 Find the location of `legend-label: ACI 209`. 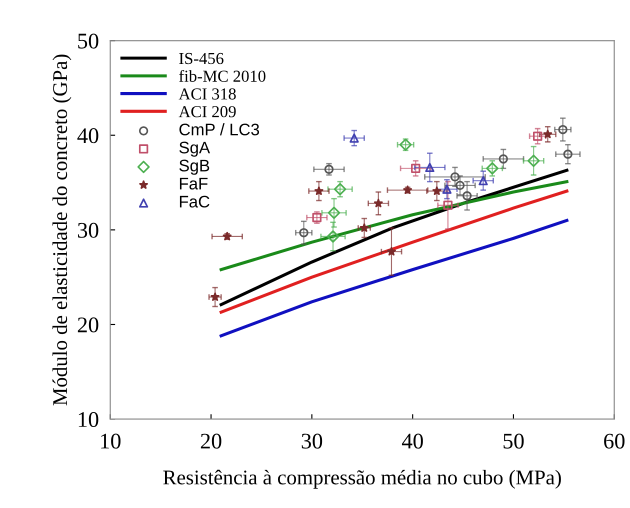

legend-label: ACI 209 is located at coordinates (207, 112).